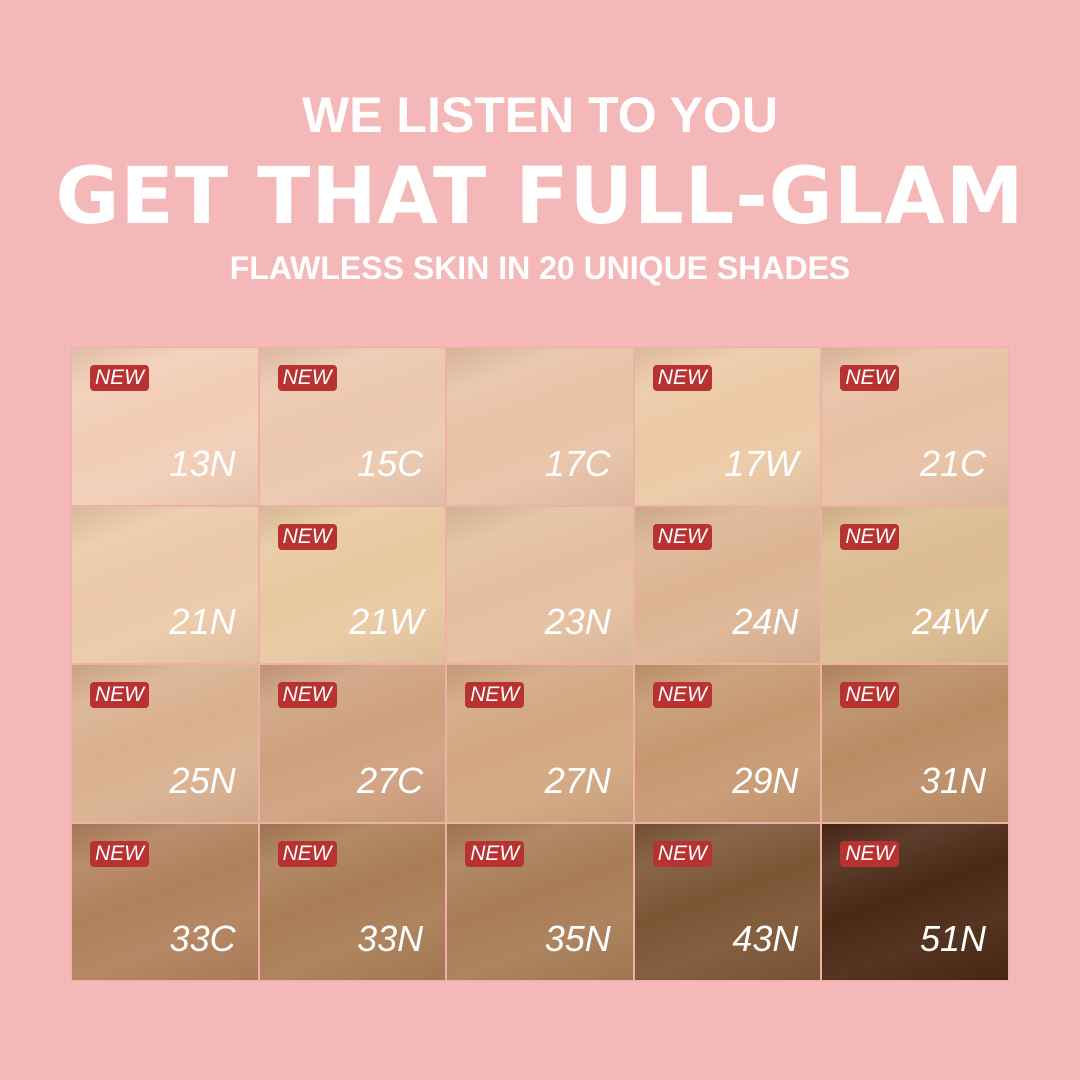 Image resolution: width=1080 pixels, height=1080 pixels. What do you see at coordinates (202, 938) in the screenshot?
I see `shade-label: 33C` at bounding box center [202, 938].